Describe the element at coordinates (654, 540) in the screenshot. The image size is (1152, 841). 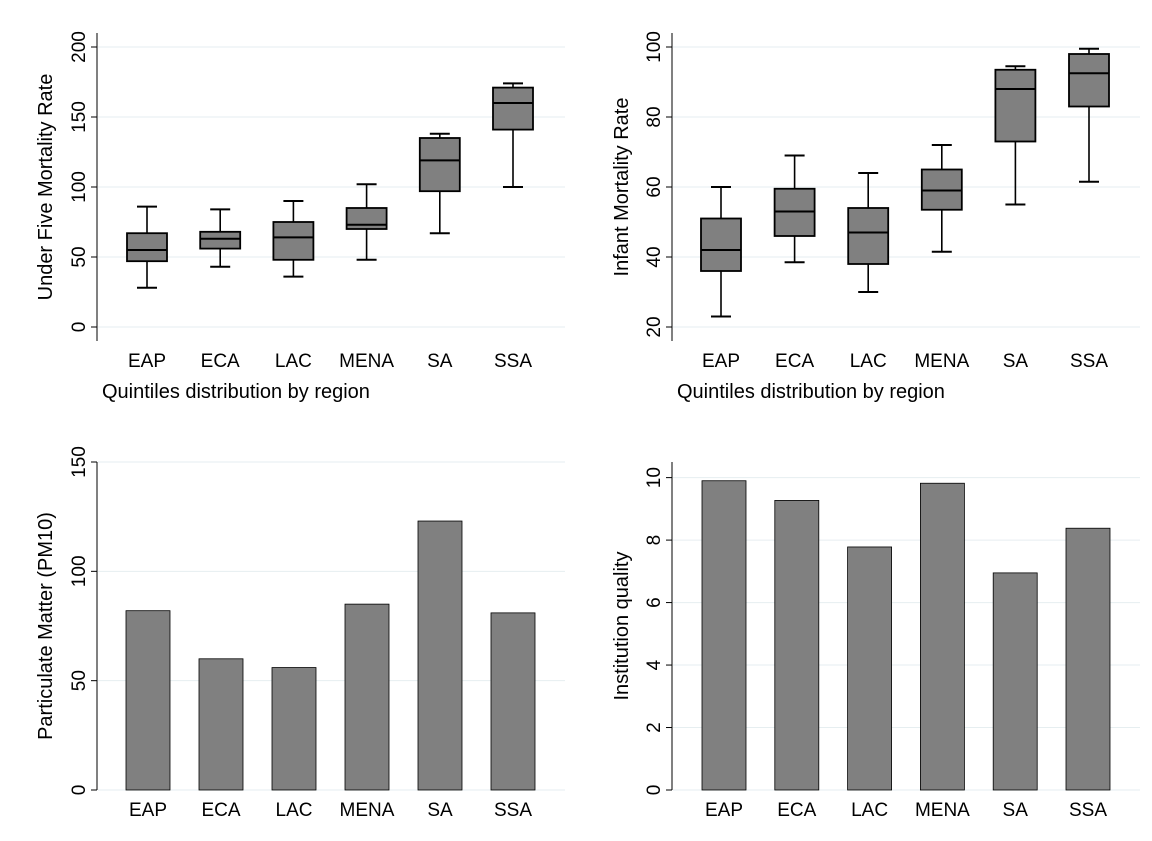
I see `y-tick-label: 8` at that location.